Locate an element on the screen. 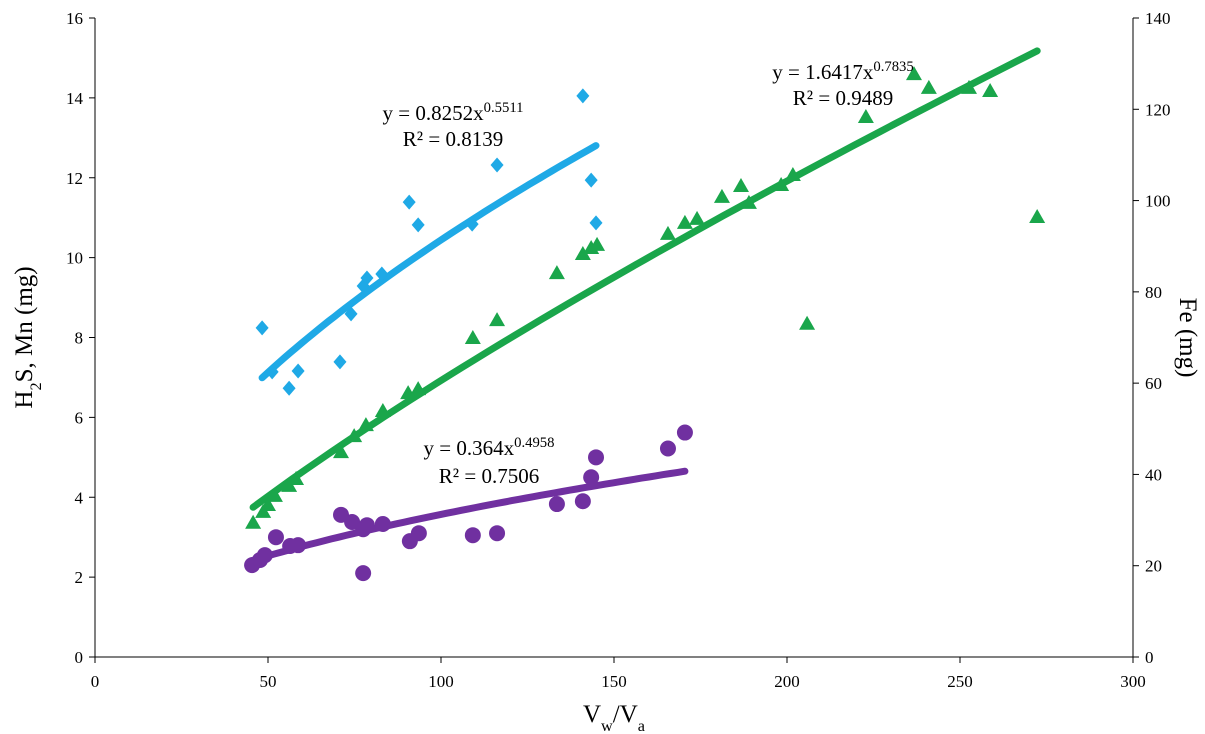 This screenshot has height=734, width=1205. x-axis-label: Vw/Va is located at coordinates (614, 717).